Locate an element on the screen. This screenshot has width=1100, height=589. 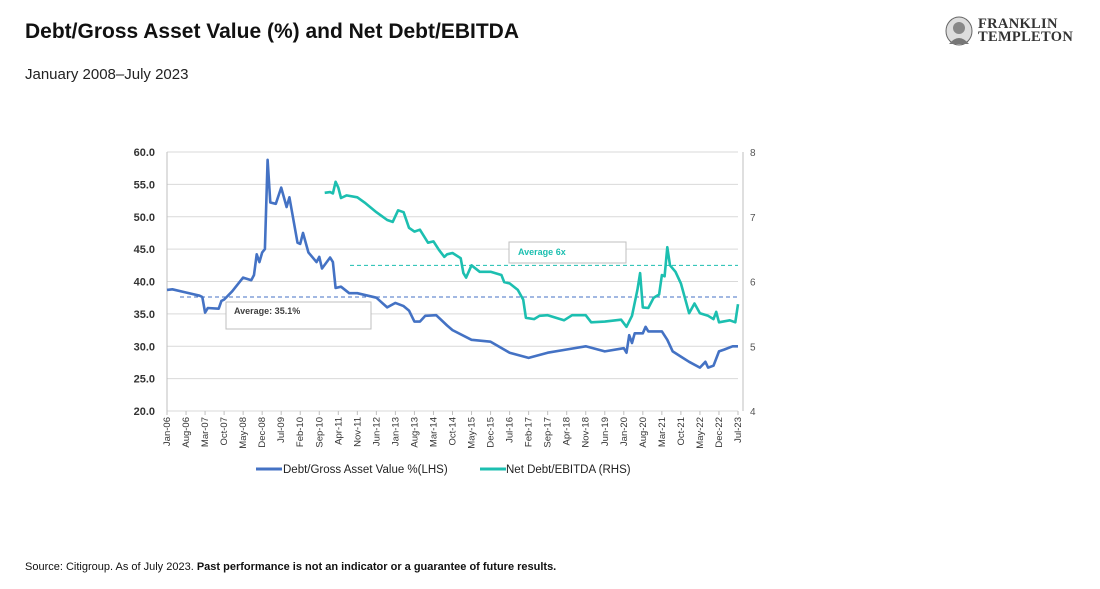
x-tick-label: Feb-10 is located at coordinates (300, 432).